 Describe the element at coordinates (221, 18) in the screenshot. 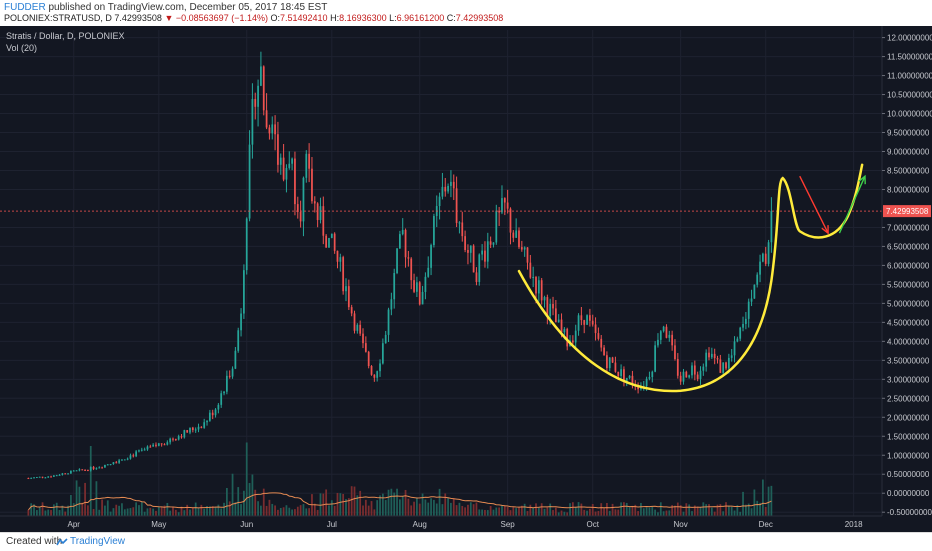

I see `price-change: −0.08563697 (−1.14%)` at that location.